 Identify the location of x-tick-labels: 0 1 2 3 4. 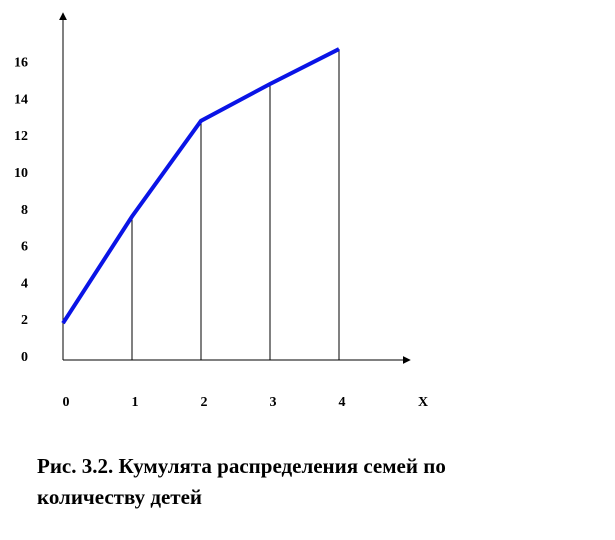
(204, 402).